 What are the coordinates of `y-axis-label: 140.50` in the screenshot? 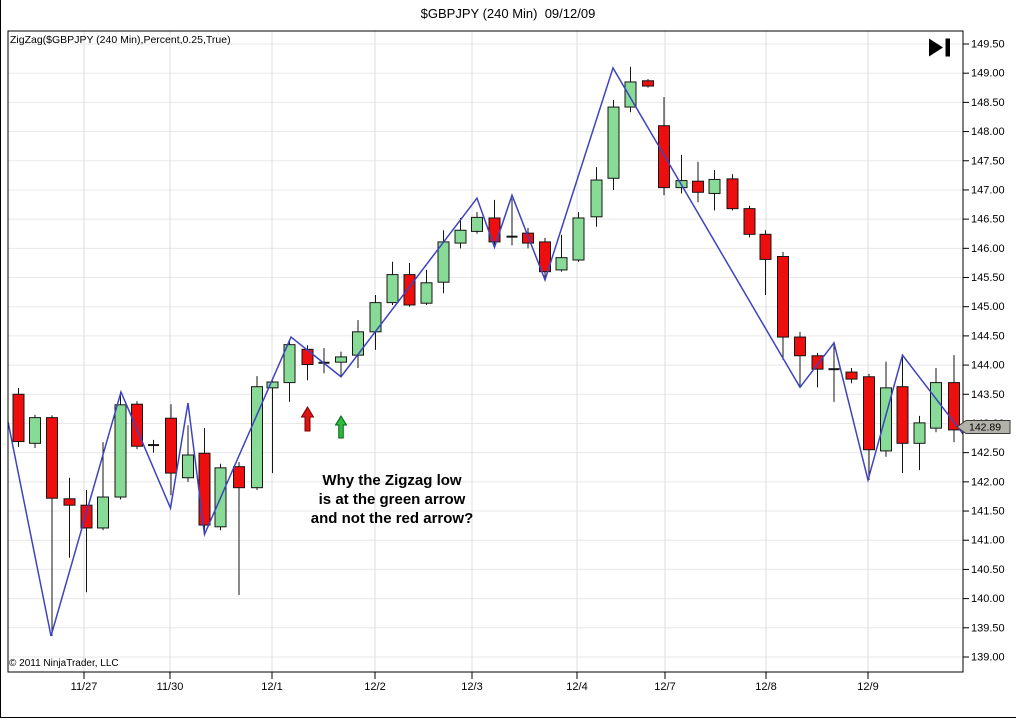 It's located at (988, 570).